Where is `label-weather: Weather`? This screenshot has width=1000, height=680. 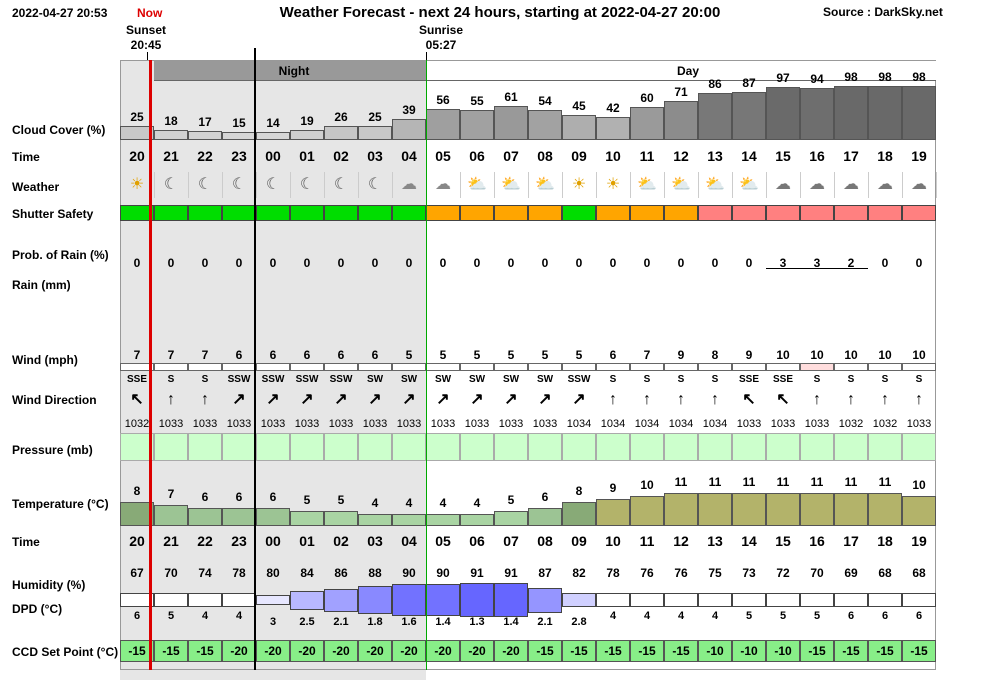 label-weather: Weather is located at coordinates (36, 187).